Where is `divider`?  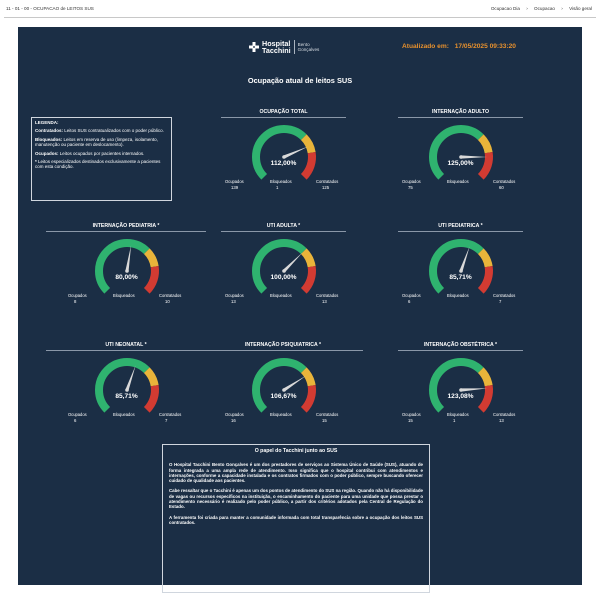 divider is located at coordinates (300, 17).